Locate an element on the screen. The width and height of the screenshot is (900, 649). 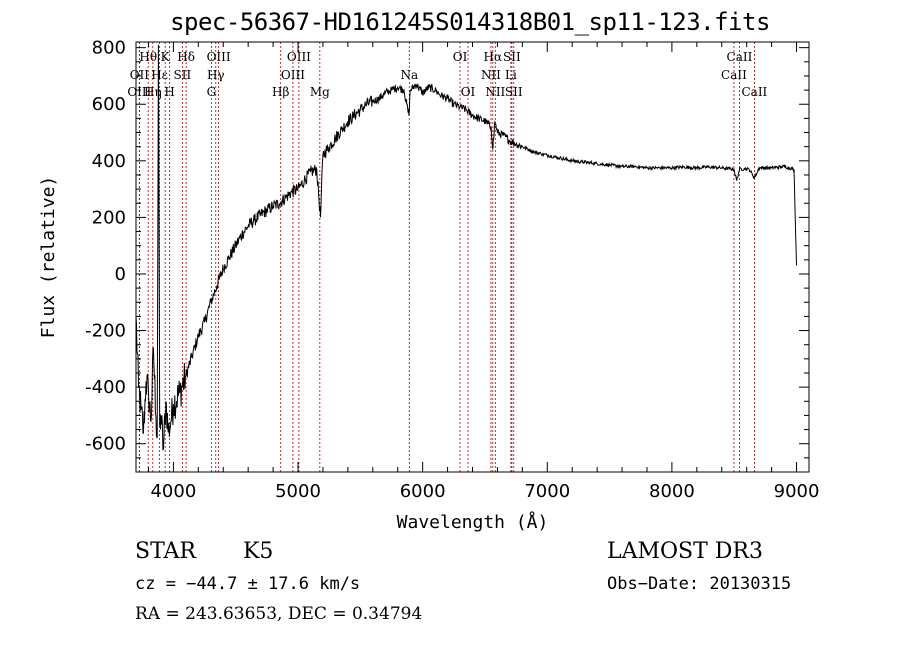
line-label: Hα is located at coordinates (493, 57).